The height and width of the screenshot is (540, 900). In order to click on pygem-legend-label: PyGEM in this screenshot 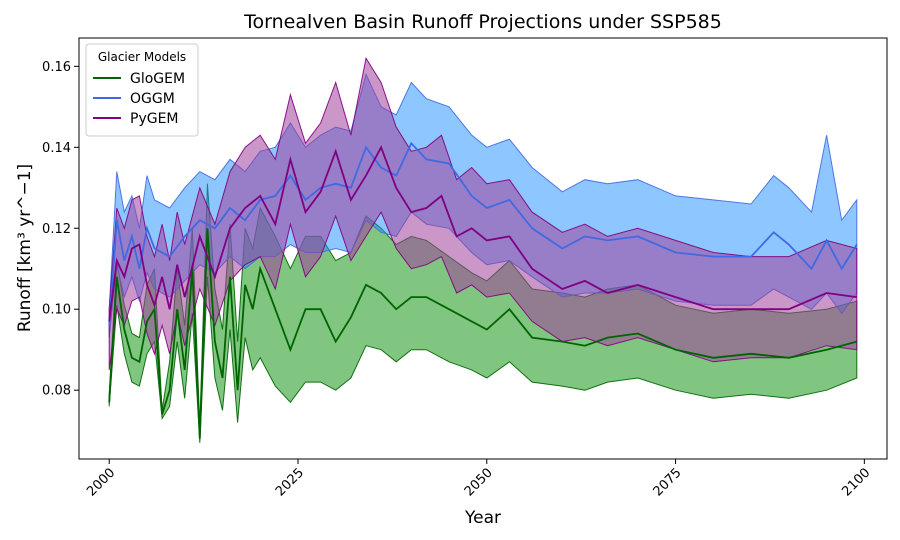, I will do `click(154, 119)`.